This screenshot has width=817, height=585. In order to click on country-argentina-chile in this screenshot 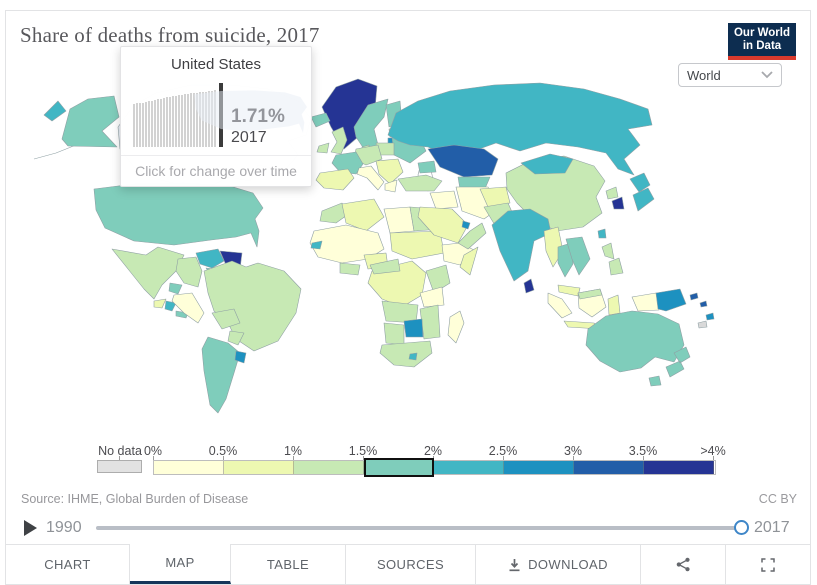, I will do `click(221, 375)`.